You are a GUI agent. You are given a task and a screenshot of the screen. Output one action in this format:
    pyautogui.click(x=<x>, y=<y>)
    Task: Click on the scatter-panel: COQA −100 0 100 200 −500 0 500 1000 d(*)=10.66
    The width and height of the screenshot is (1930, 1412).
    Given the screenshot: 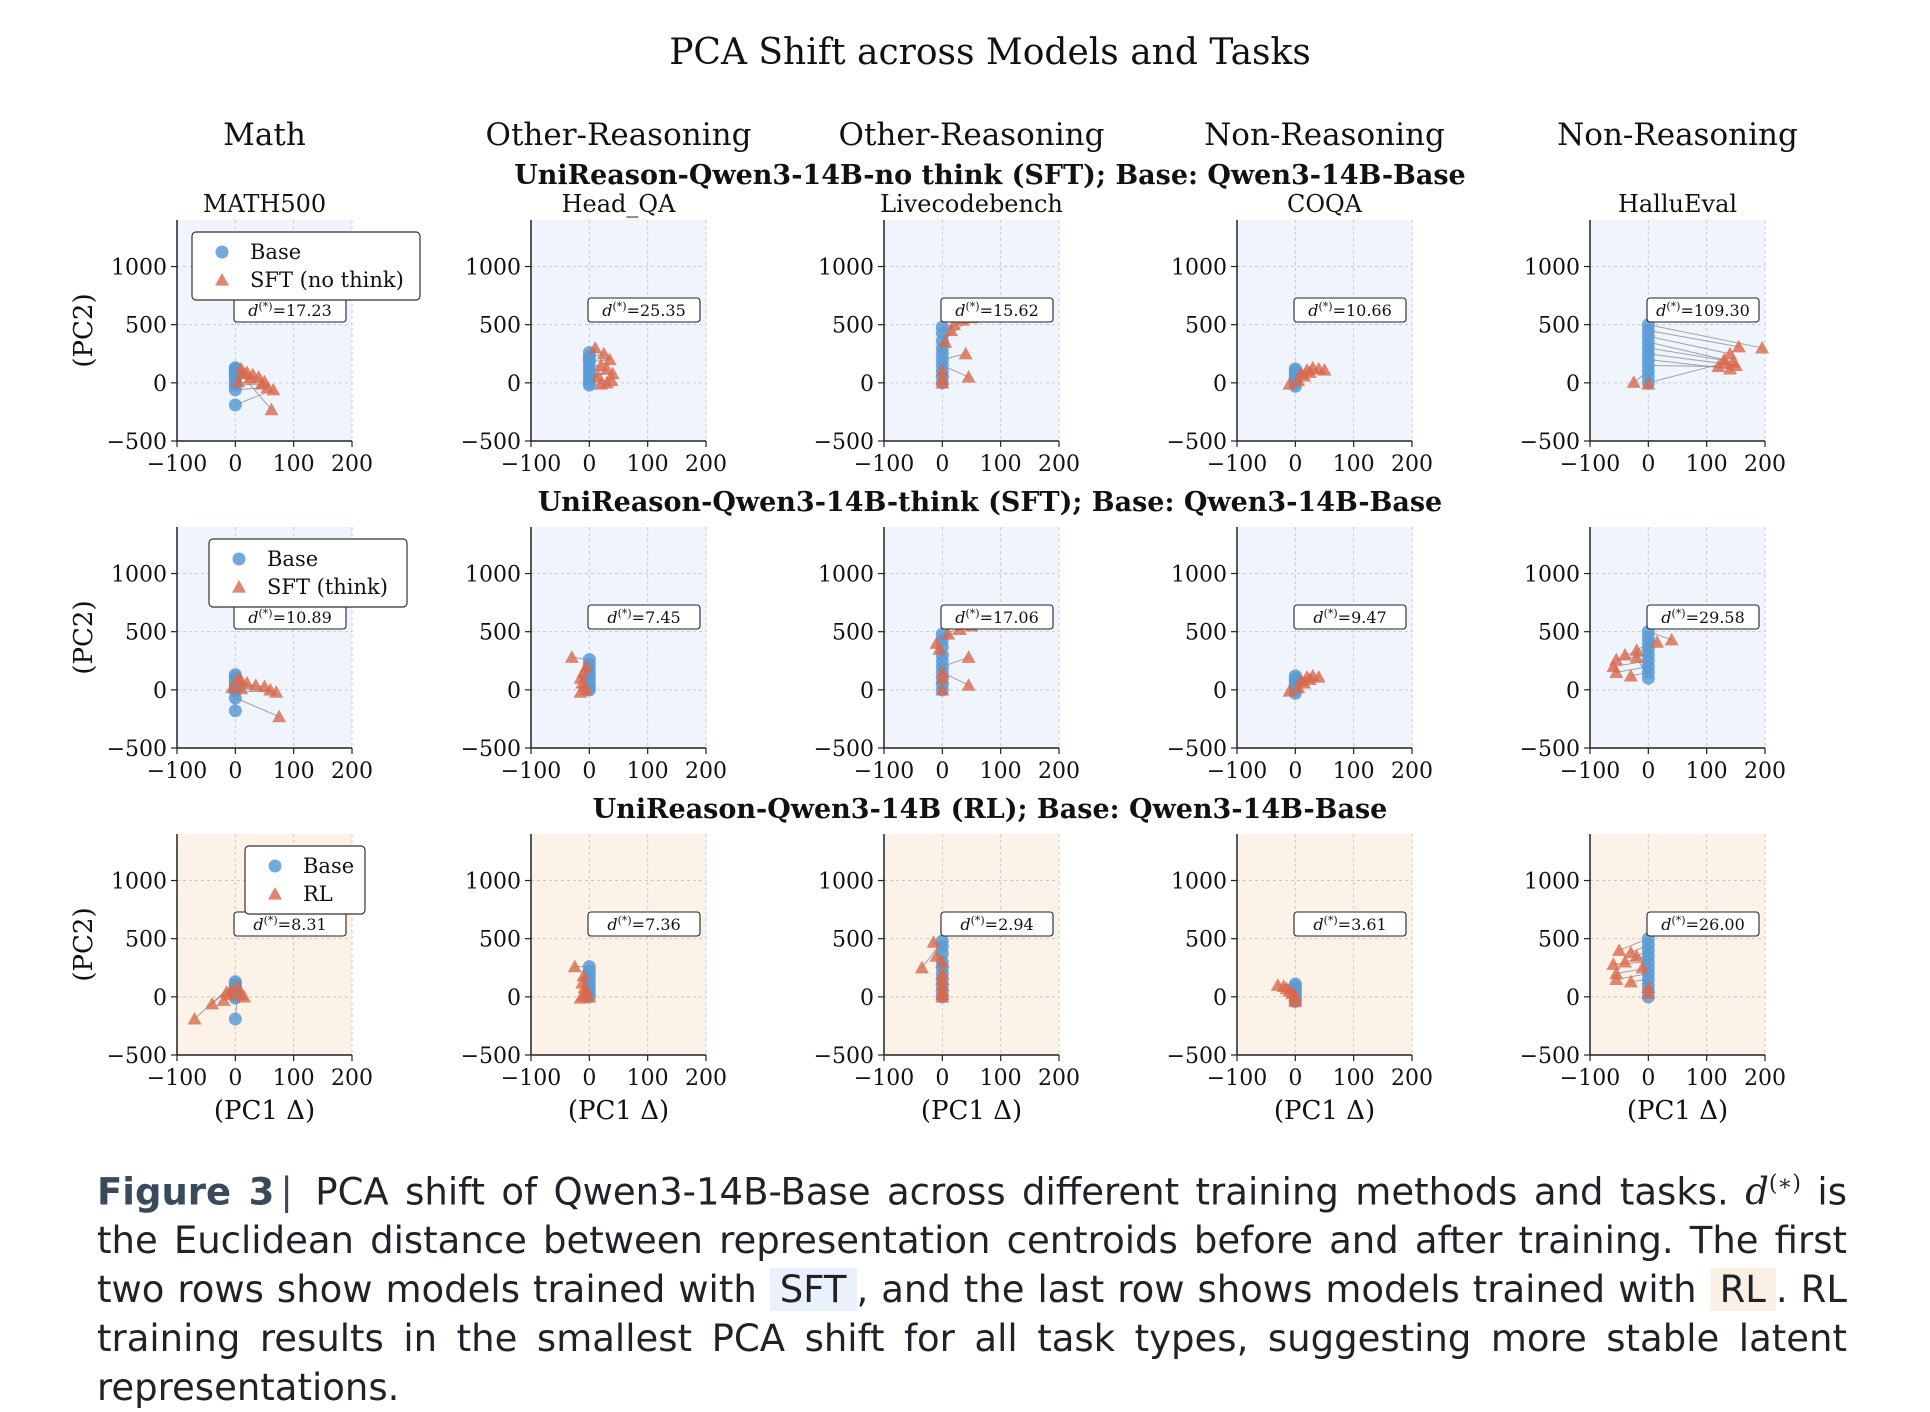 What is the action you would take?
    pyautogui.click(x=1300, y=333)
    